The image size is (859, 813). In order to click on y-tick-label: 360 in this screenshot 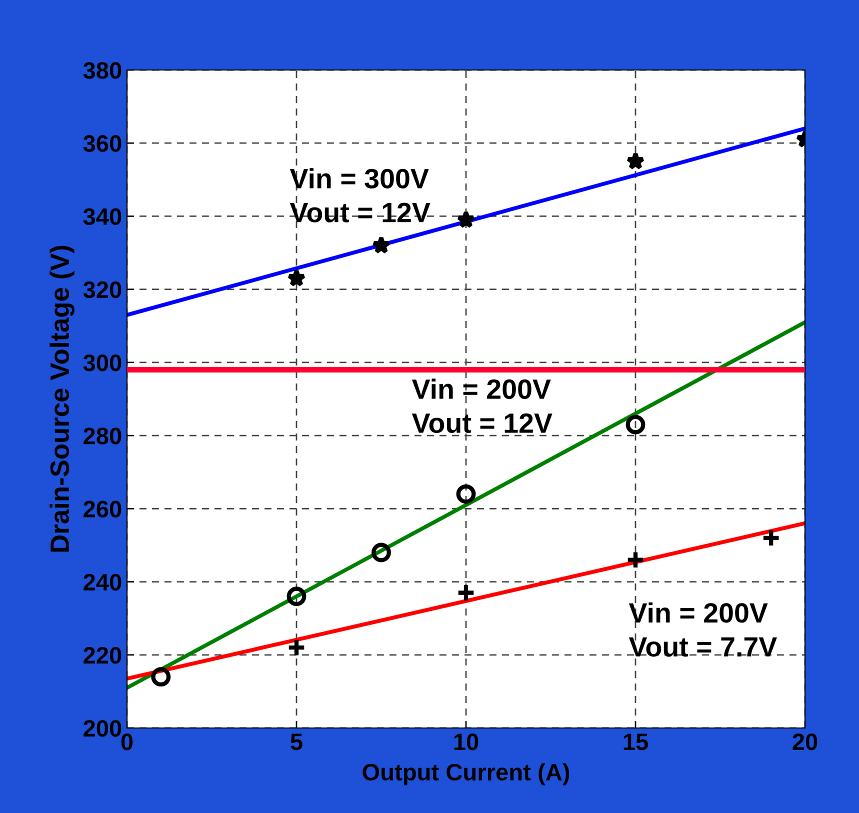, I will do `click(102, 143)`.